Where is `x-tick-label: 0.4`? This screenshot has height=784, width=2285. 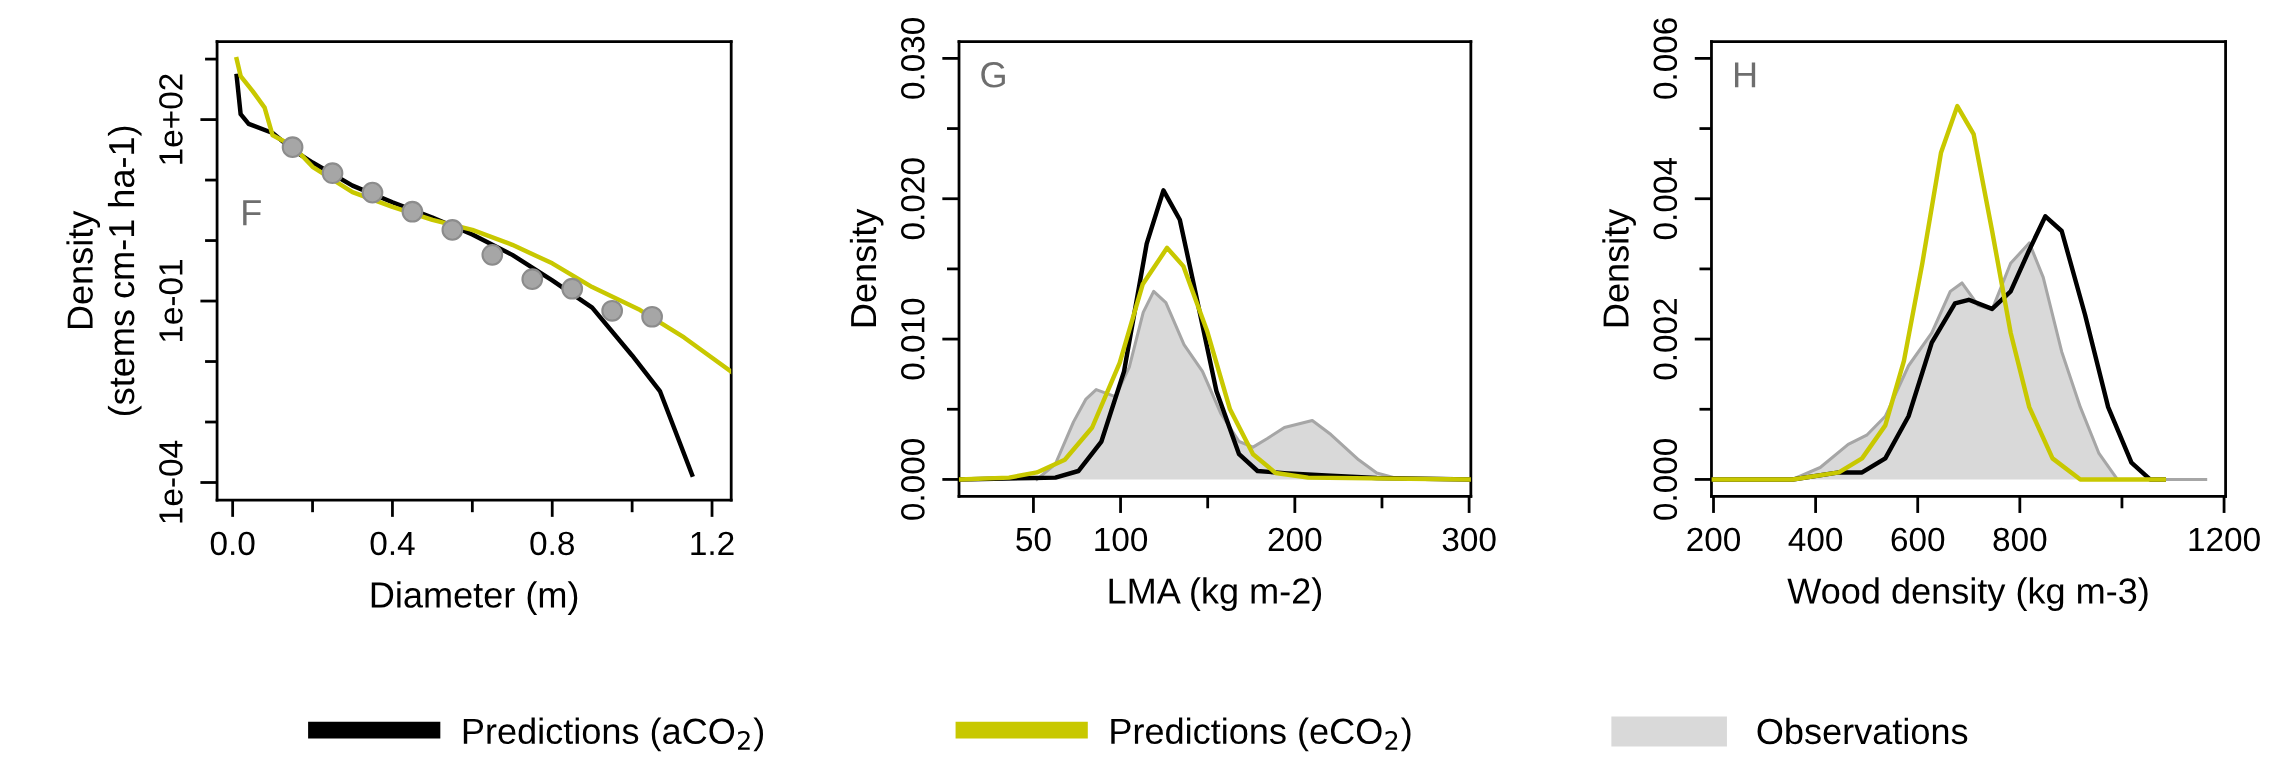
x-tick-label: 0.4 is located at coordinates (392, 543).